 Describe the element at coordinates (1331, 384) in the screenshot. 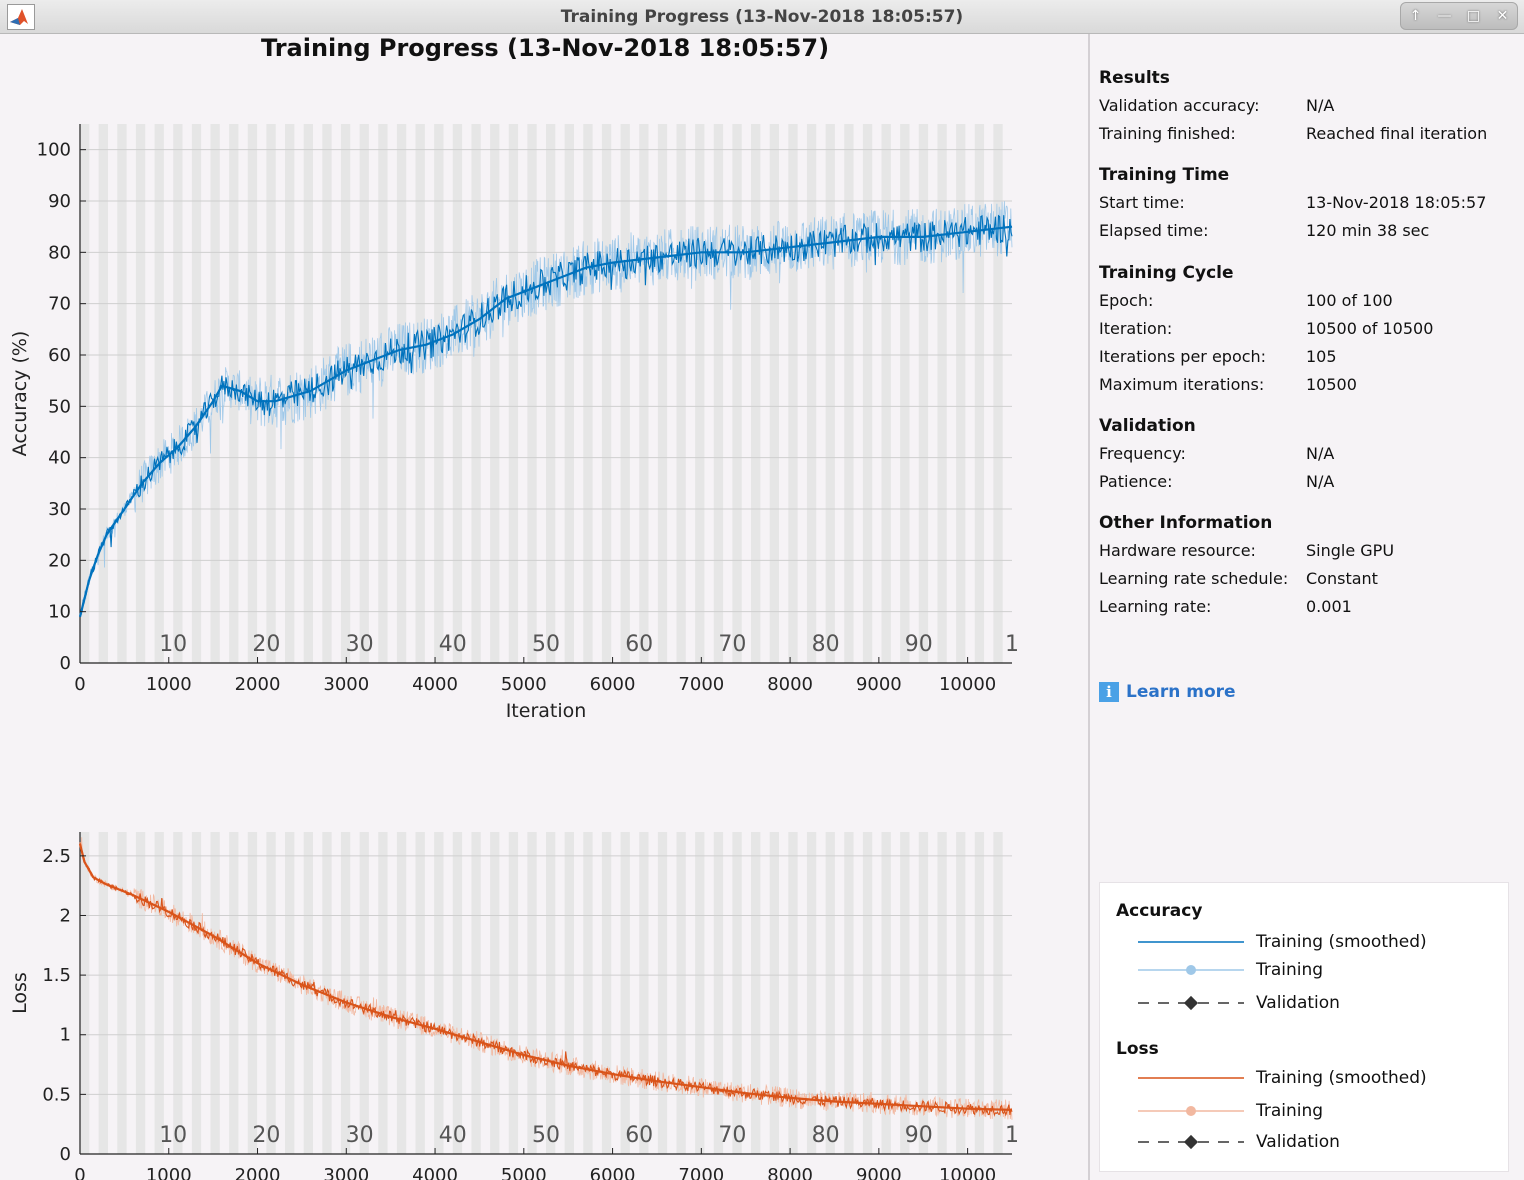

I see `info-value: 10500` at that location.